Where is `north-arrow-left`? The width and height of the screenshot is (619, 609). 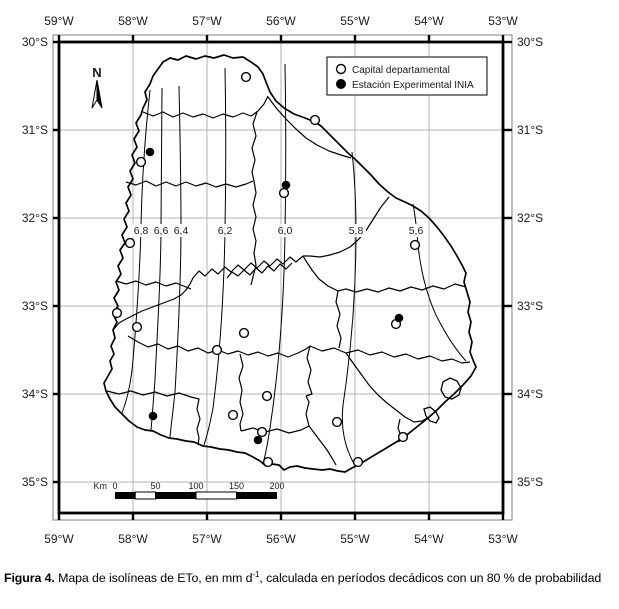
north-arrow-left is located at coordinates (94, 94).